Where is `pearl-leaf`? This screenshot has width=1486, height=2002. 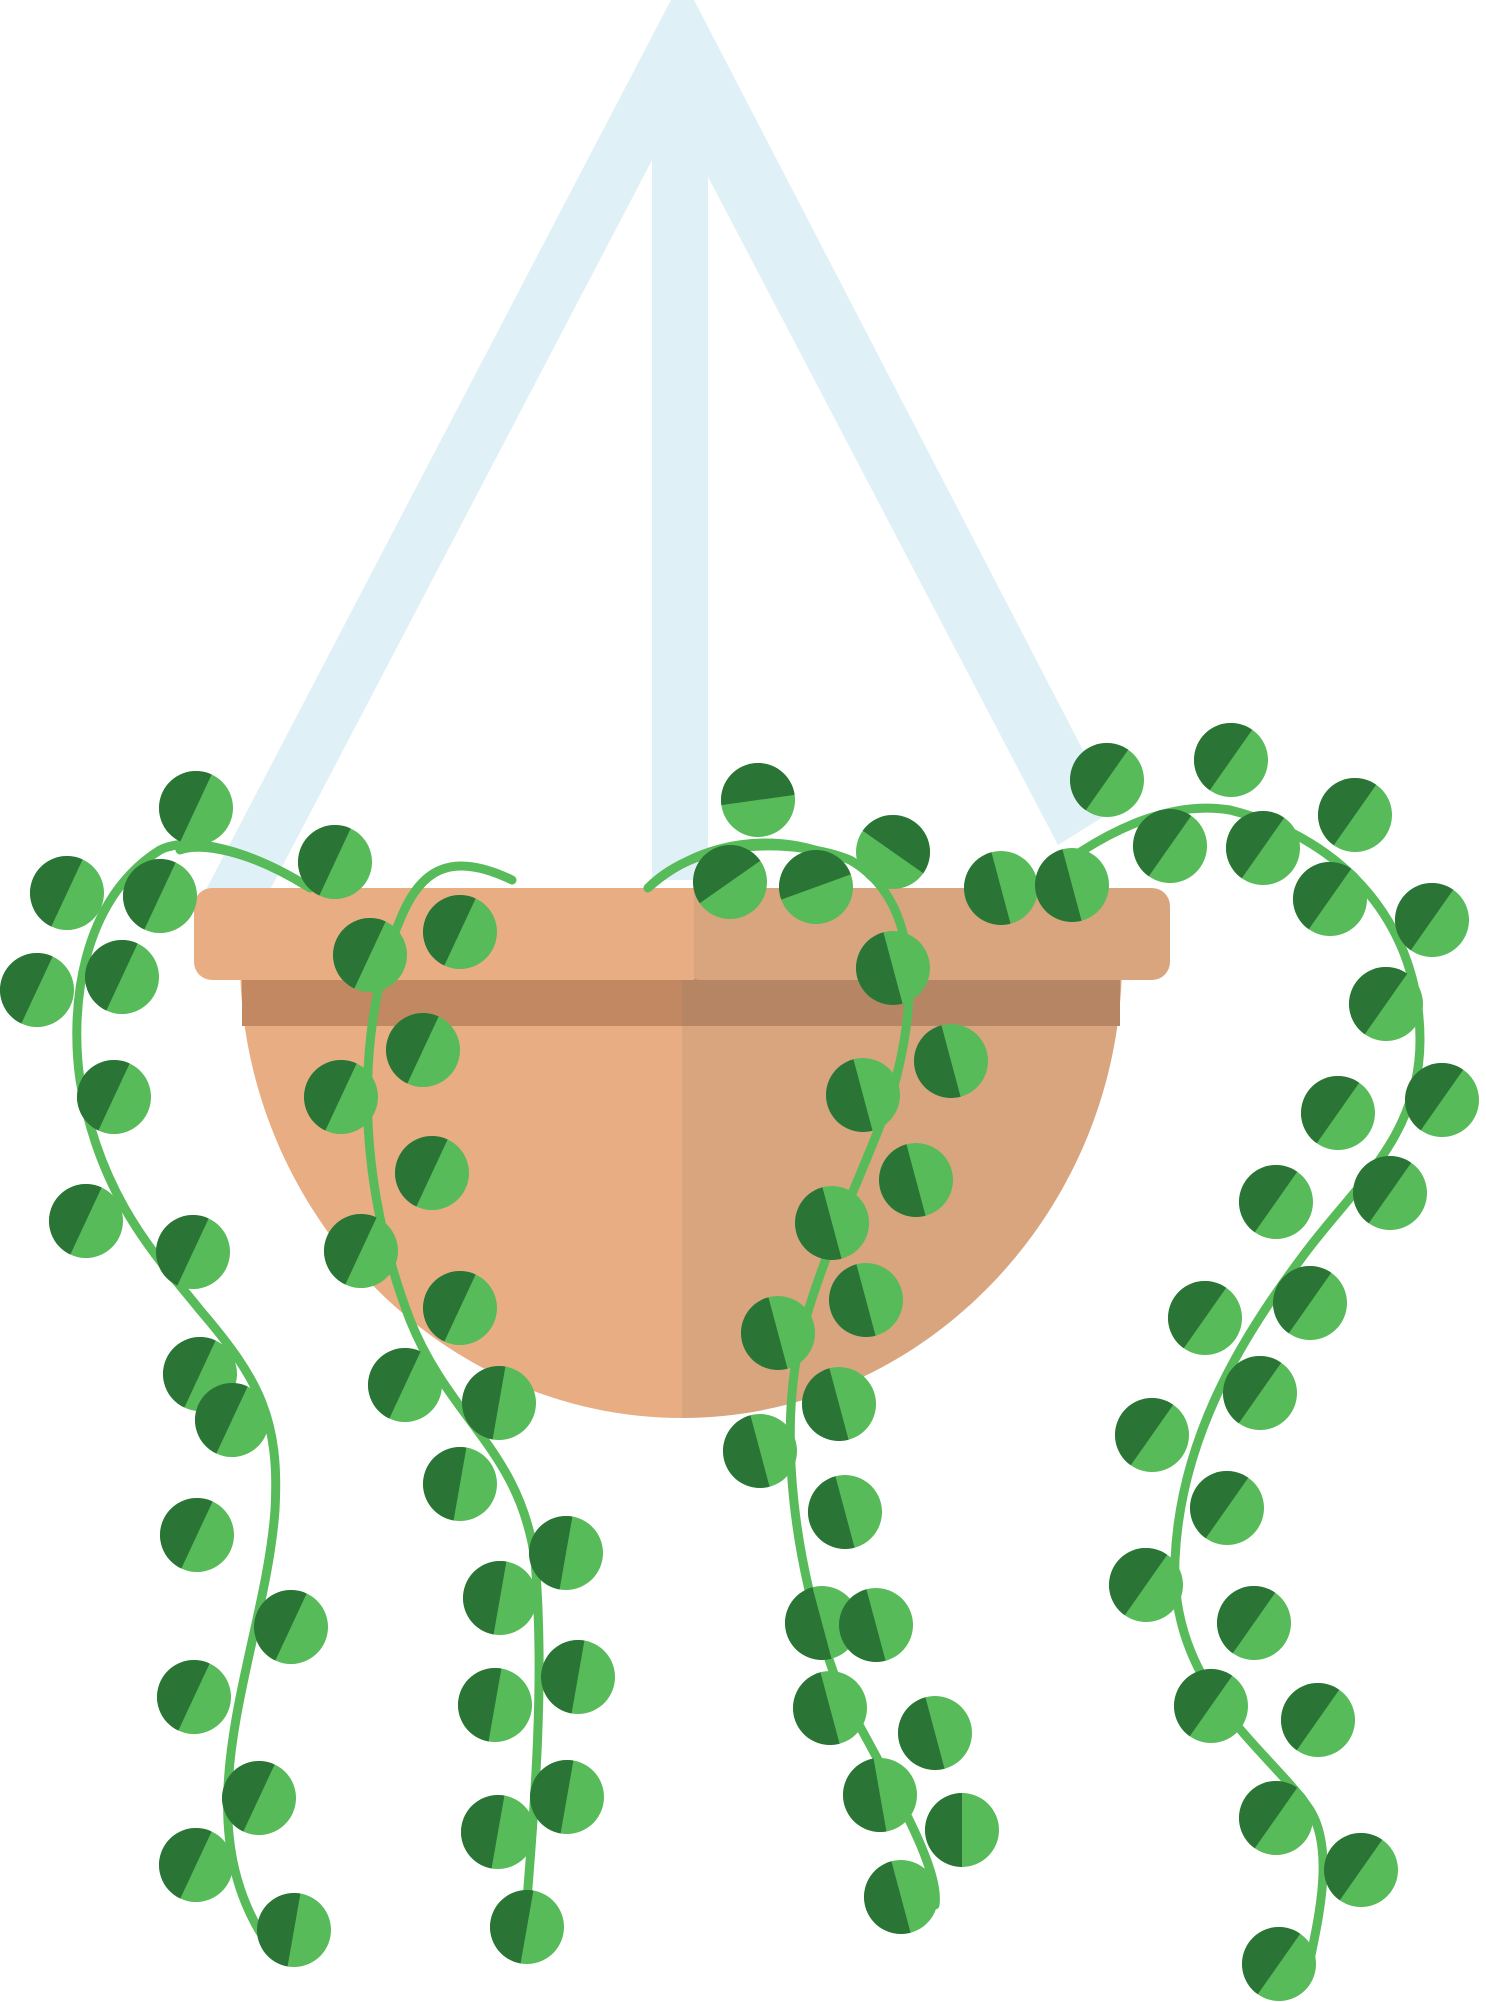
pearl-leaf is located at coordinates (962, 1830).